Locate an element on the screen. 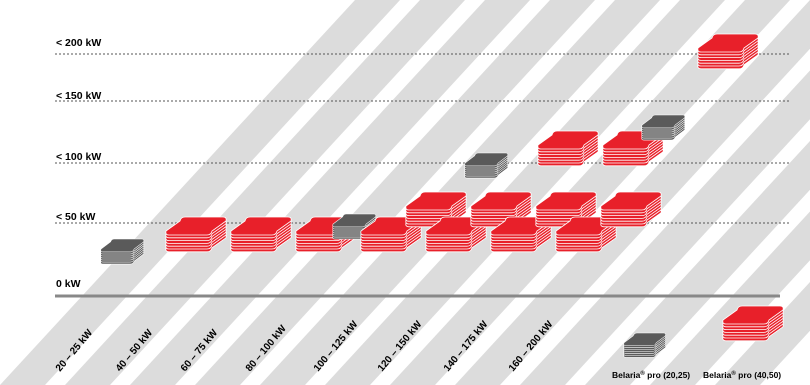  legend-red-unit is located at coordinates (753, 323).